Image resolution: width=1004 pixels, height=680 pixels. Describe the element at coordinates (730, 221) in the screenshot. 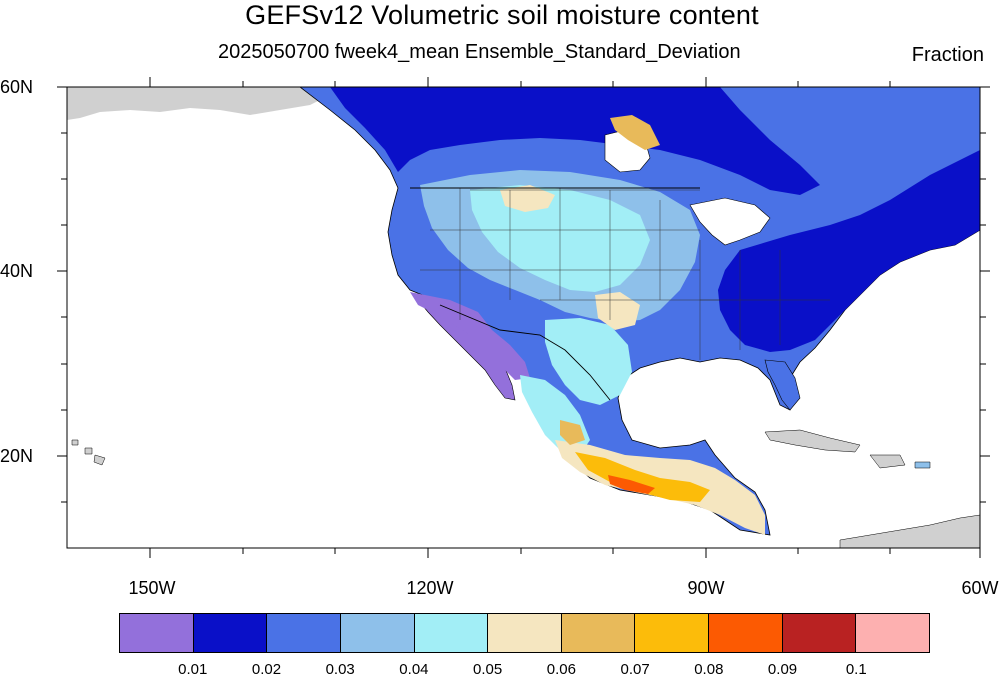

I see `great-lakes` at that location.